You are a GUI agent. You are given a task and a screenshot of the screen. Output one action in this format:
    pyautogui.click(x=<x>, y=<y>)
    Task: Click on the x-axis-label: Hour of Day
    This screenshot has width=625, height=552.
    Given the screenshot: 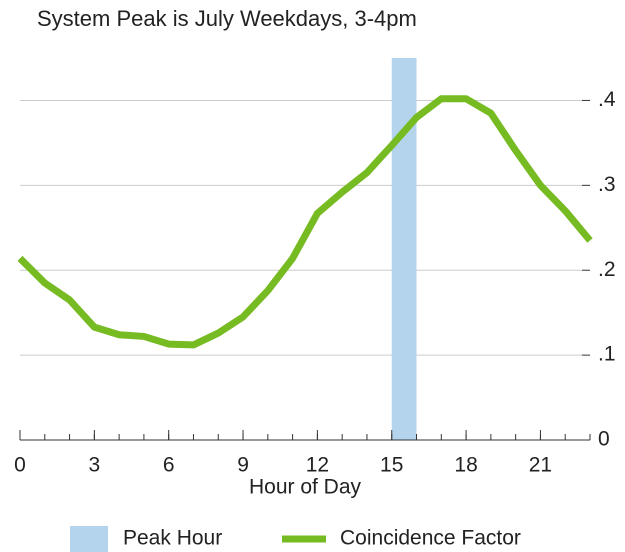 What is the action you would take?
    pyautogui.click(x=305, y=487)
    